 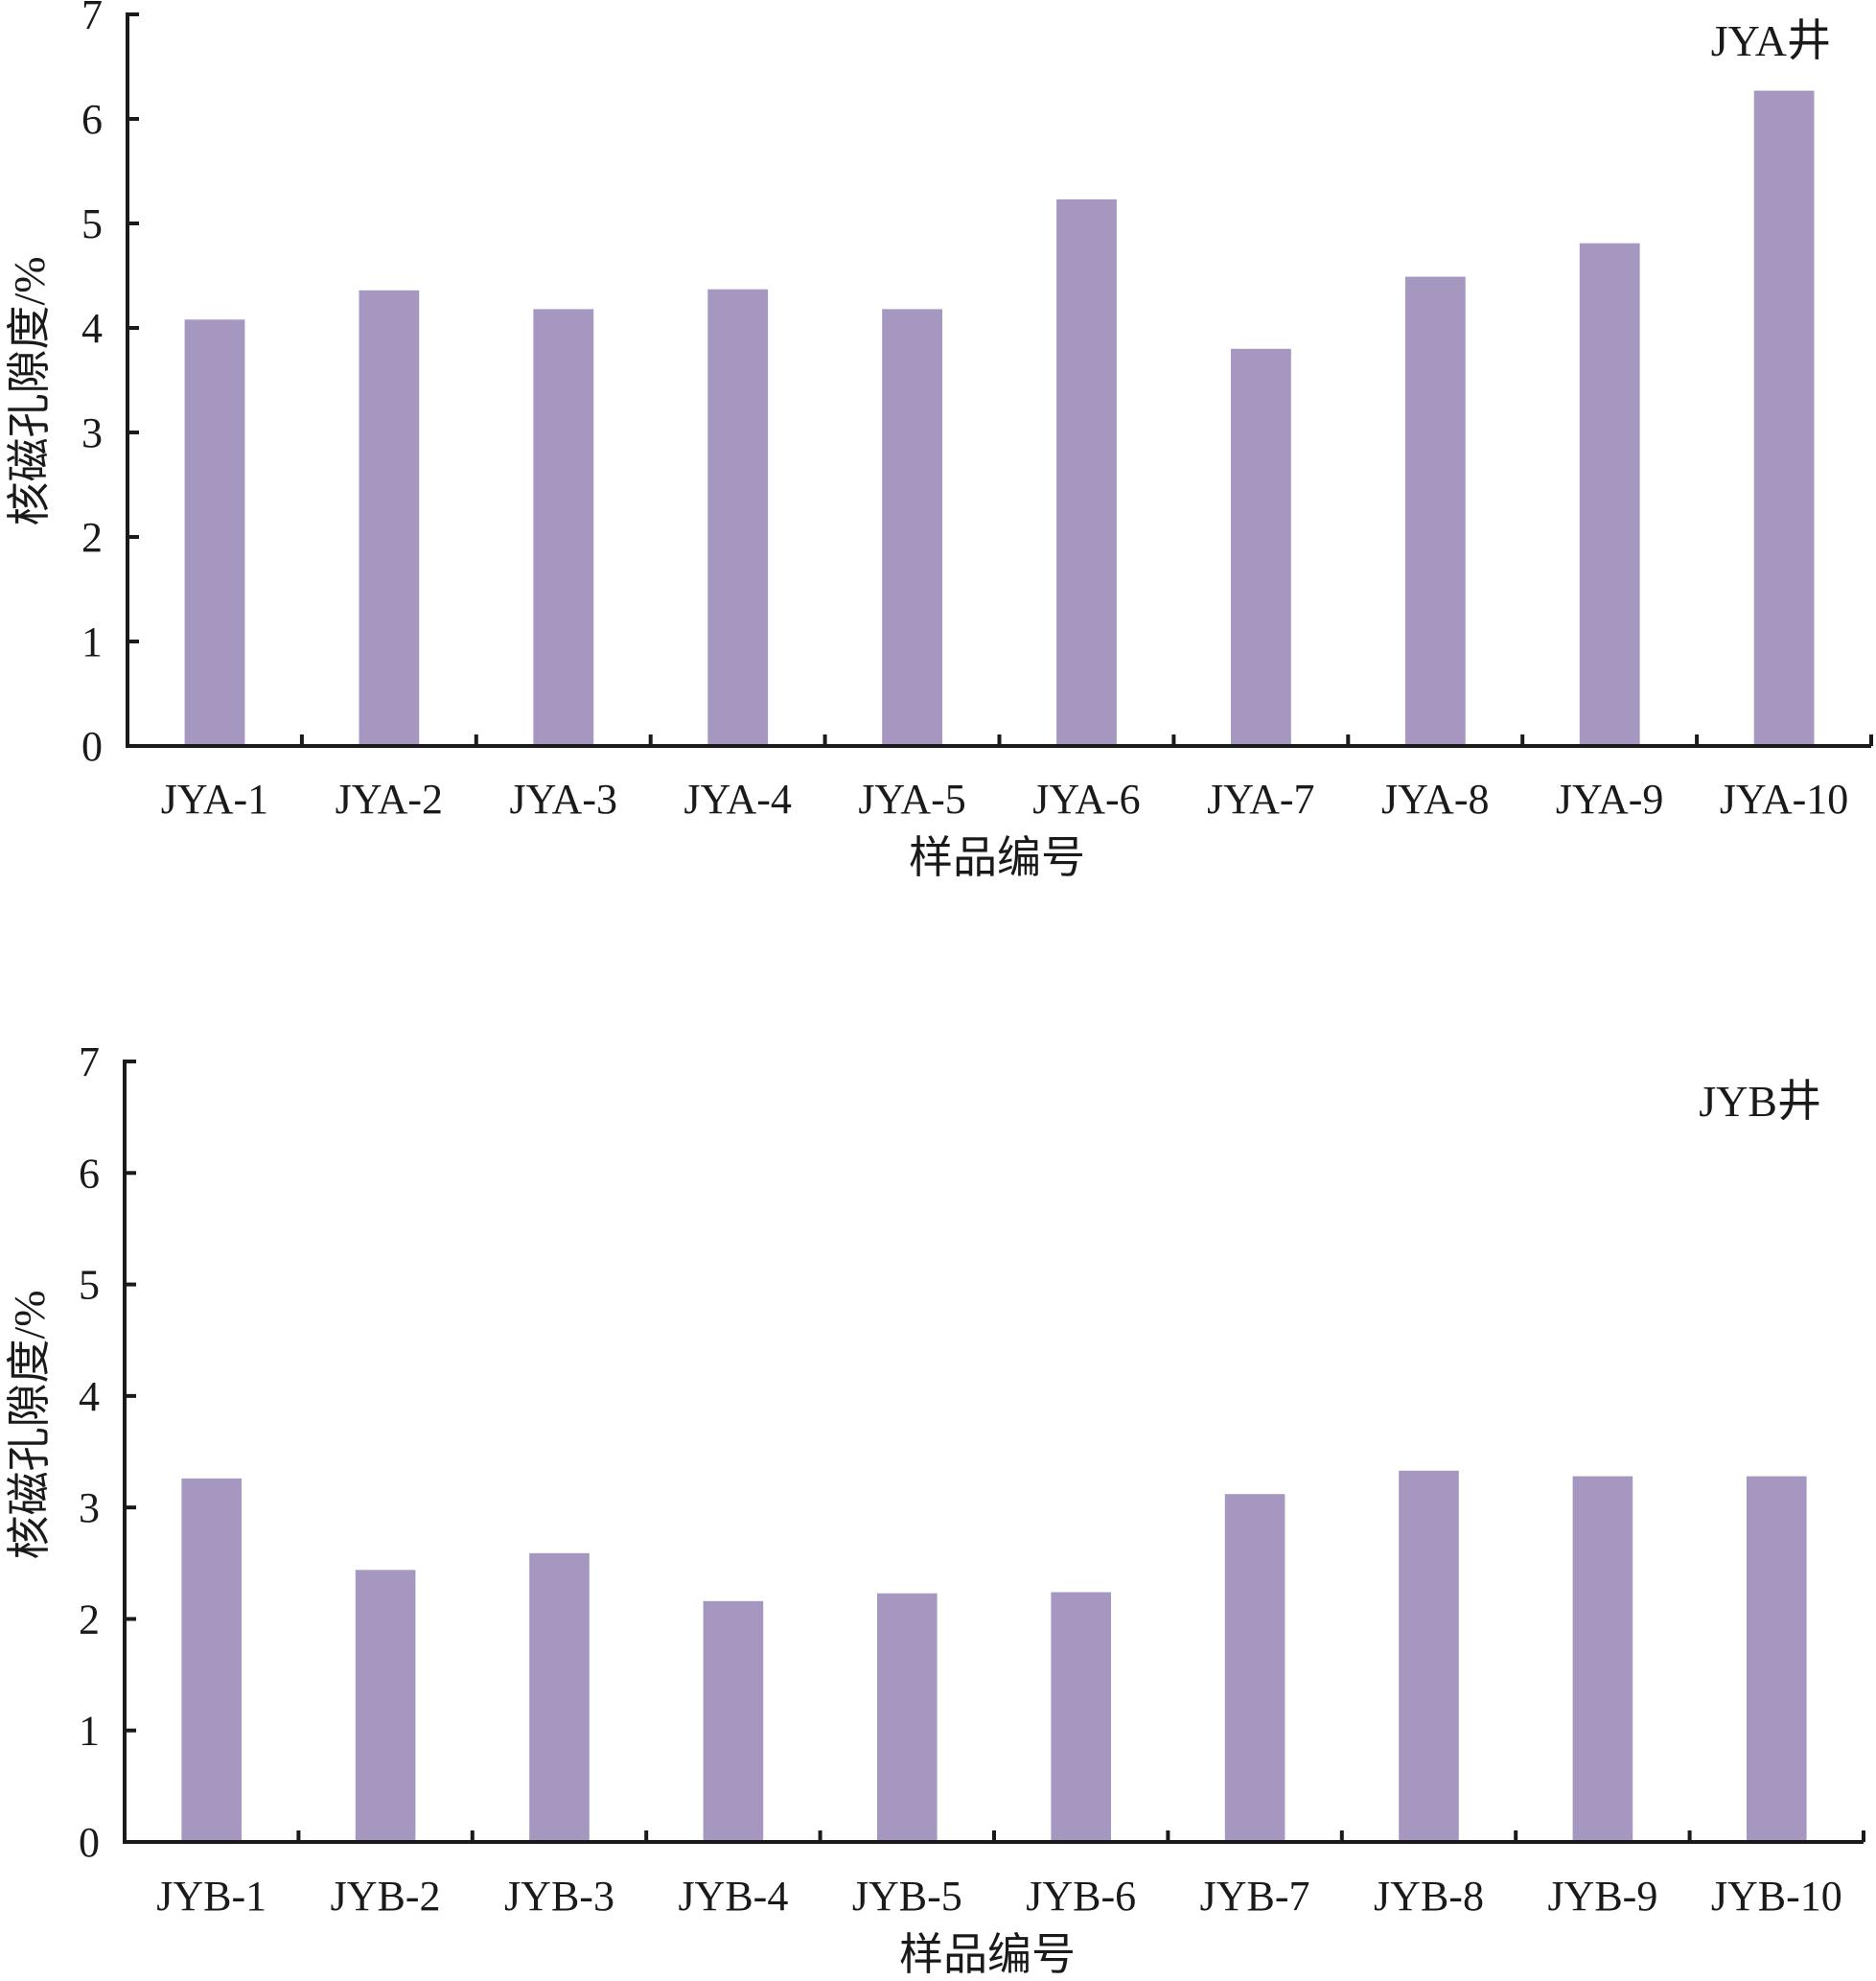 What do you see at coordinates (89, 1061) in the screenshot?
I see `y-tick-label-jyb-7: 7` at bounding box center [89, 1061].